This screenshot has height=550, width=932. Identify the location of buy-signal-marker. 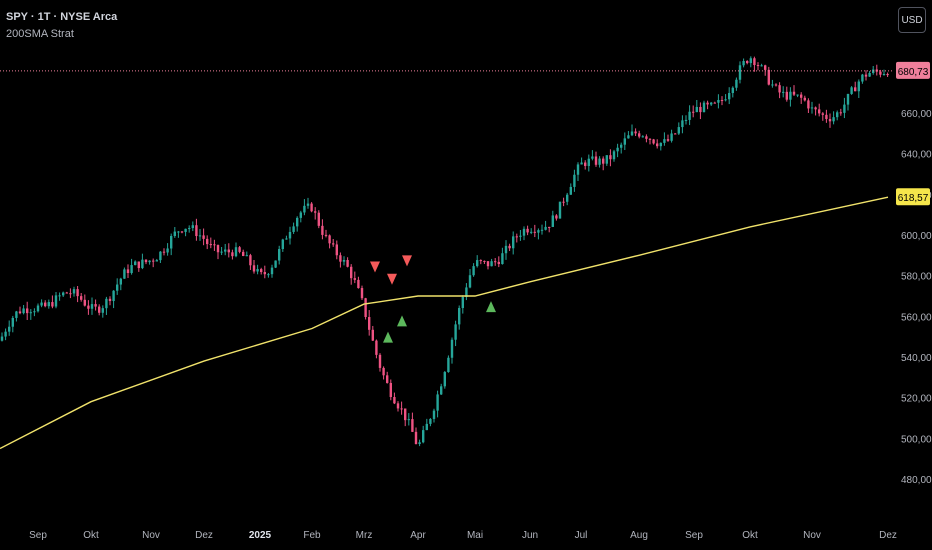
(388, 337).